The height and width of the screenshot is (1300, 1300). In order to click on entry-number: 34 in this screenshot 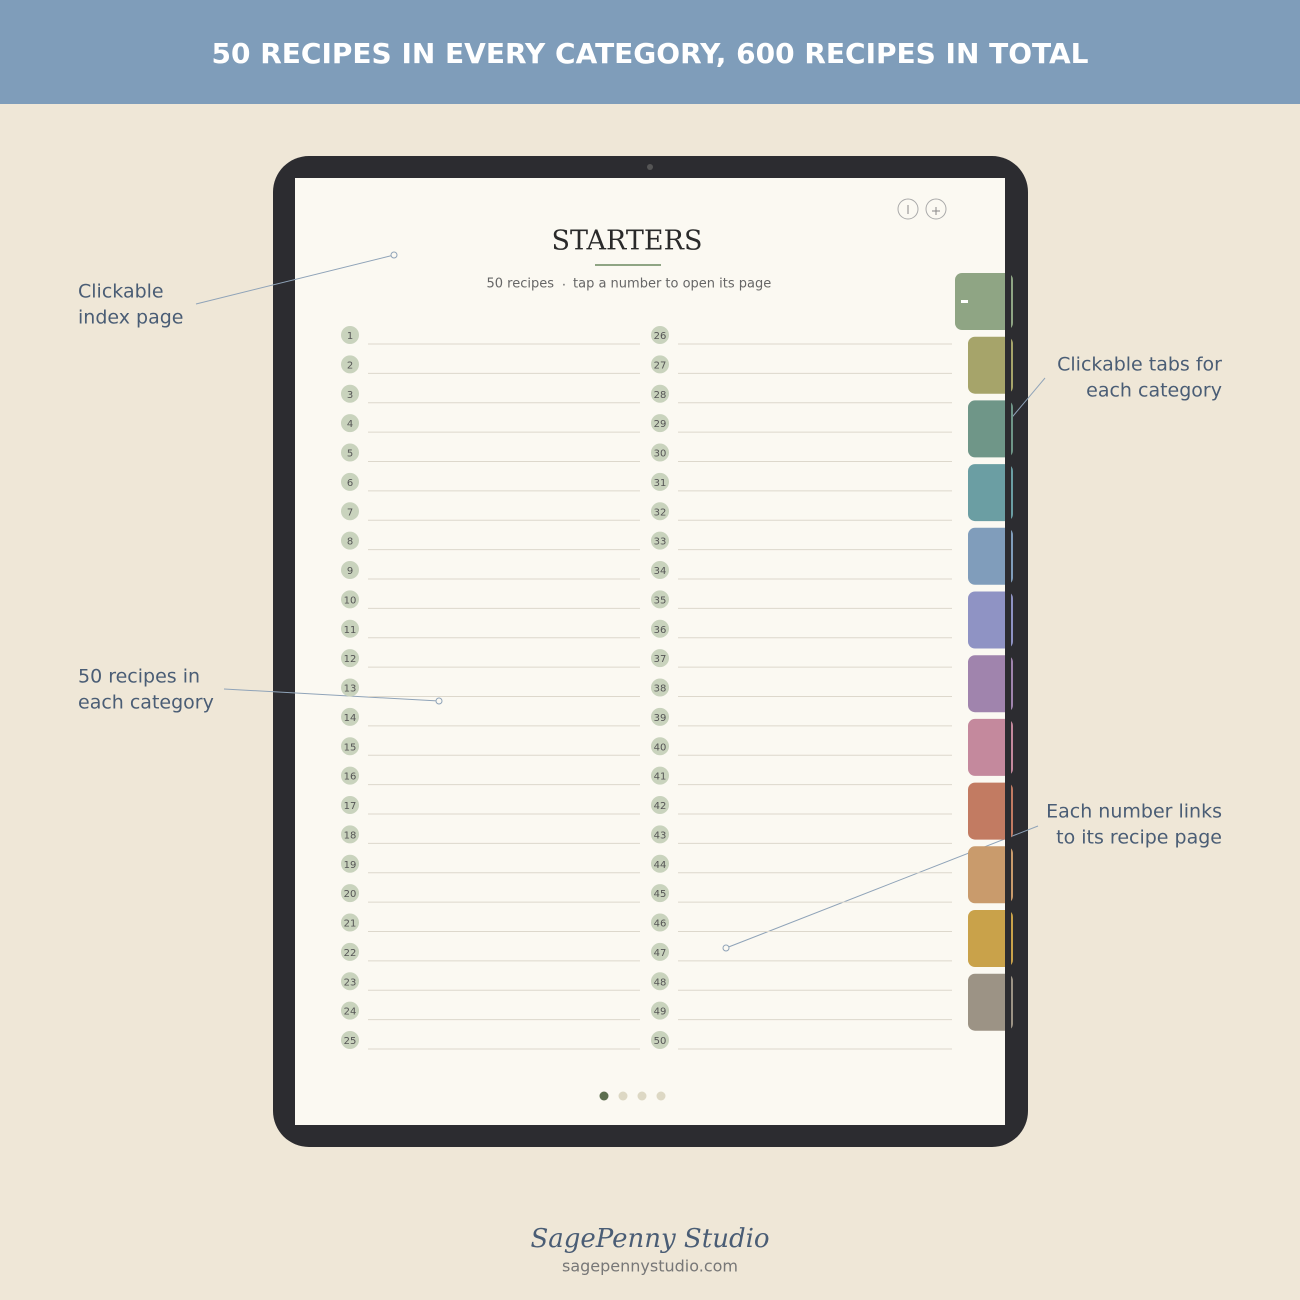, I will do `click(660, 571)`.